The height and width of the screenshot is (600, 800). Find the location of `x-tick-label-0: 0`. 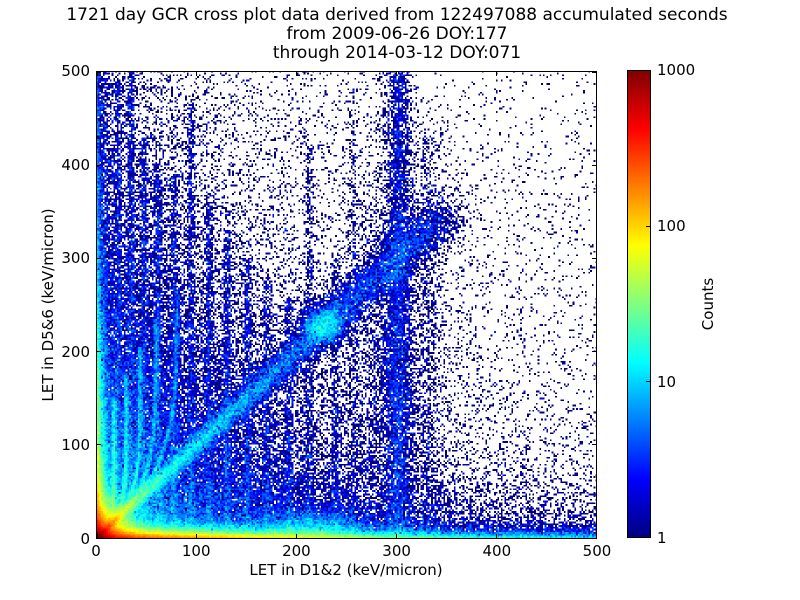

x-tick-label-0: 0 is located at coordinates (96, 551).